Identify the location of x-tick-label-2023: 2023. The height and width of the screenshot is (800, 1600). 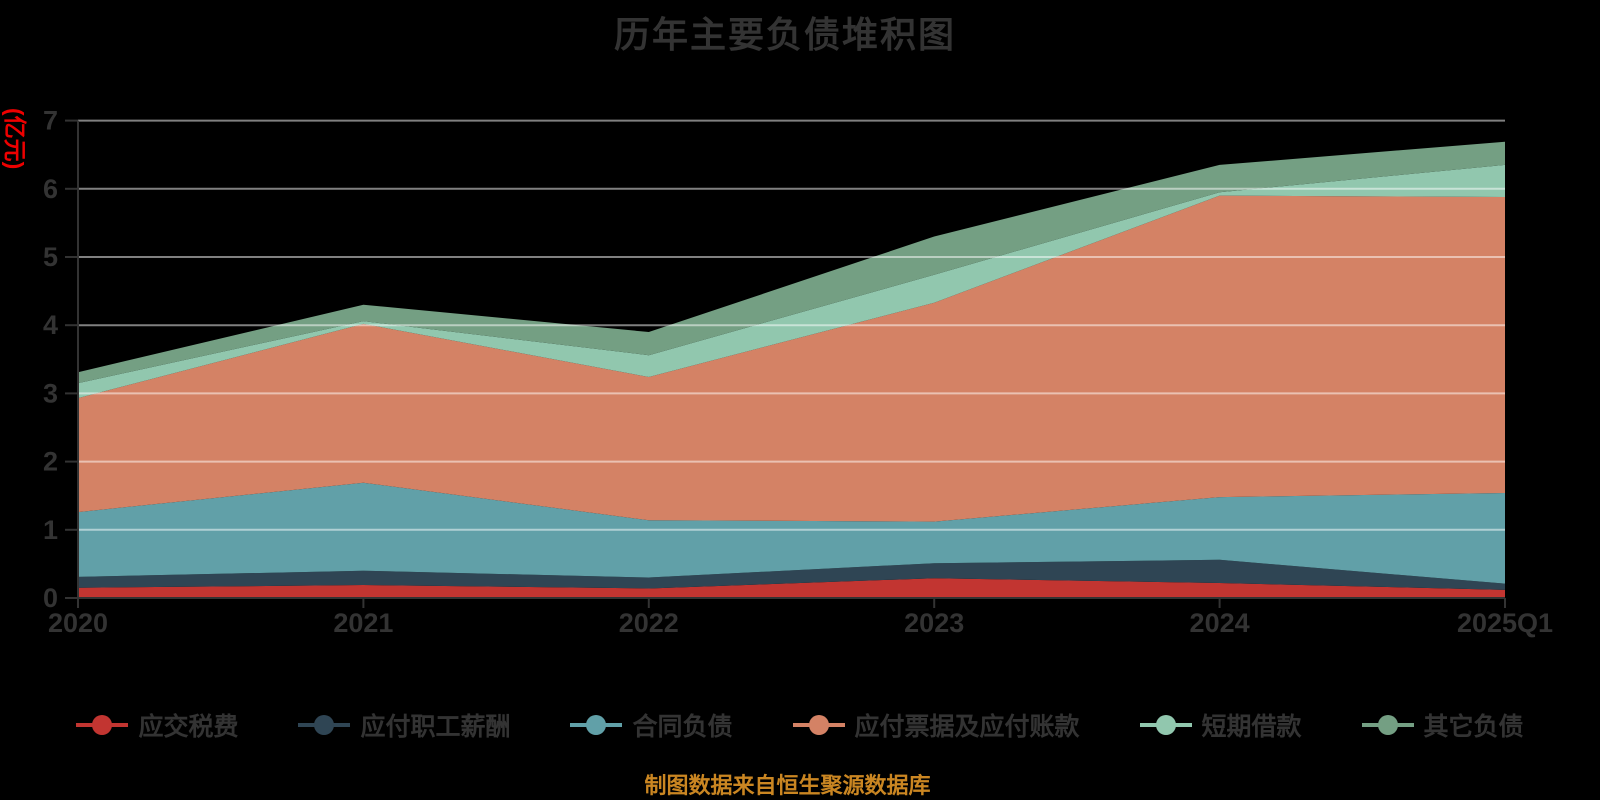
(934, 623).